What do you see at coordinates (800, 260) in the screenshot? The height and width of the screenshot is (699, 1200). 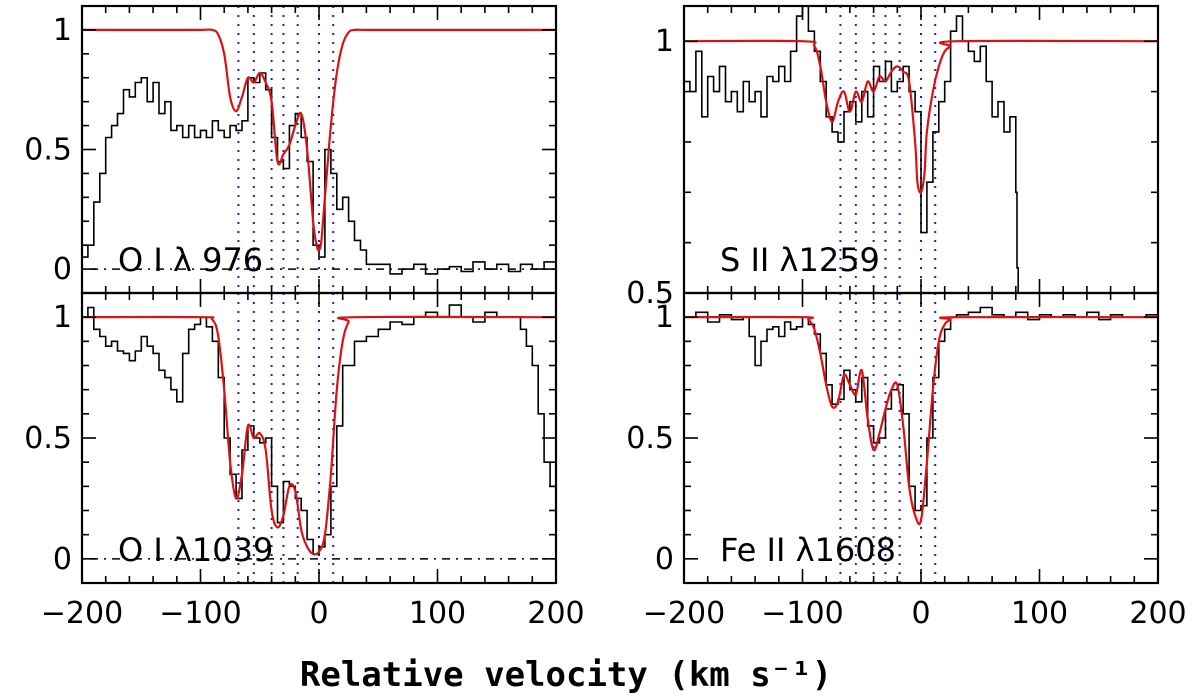 I see `panel-ion-label: S II λ1259` at bounding box center [800, 260].